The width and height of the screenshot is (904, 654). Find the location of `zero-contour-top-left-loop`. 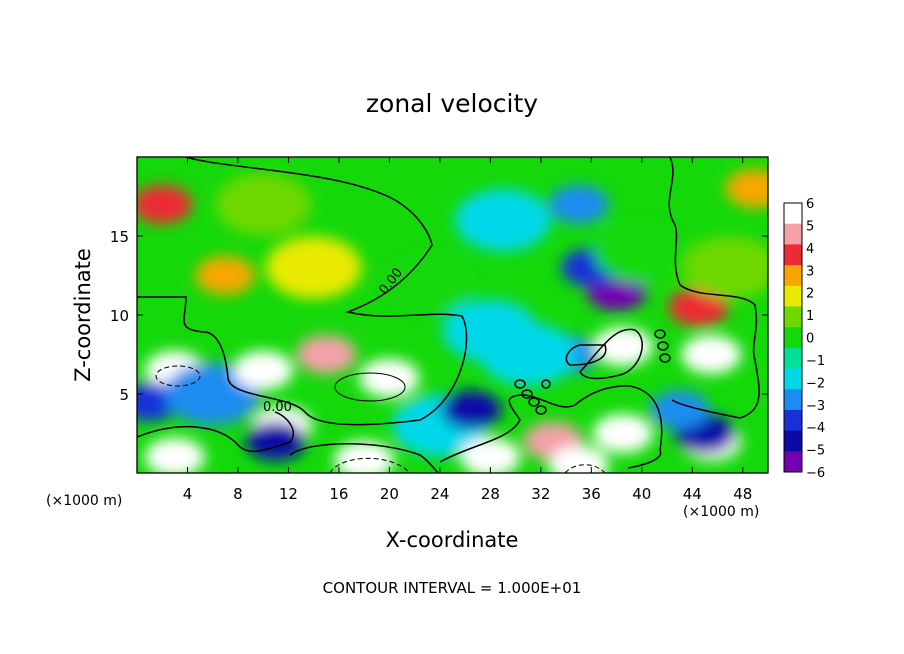

zero-contour-top-left-loop is located at coordinates (586, 355).